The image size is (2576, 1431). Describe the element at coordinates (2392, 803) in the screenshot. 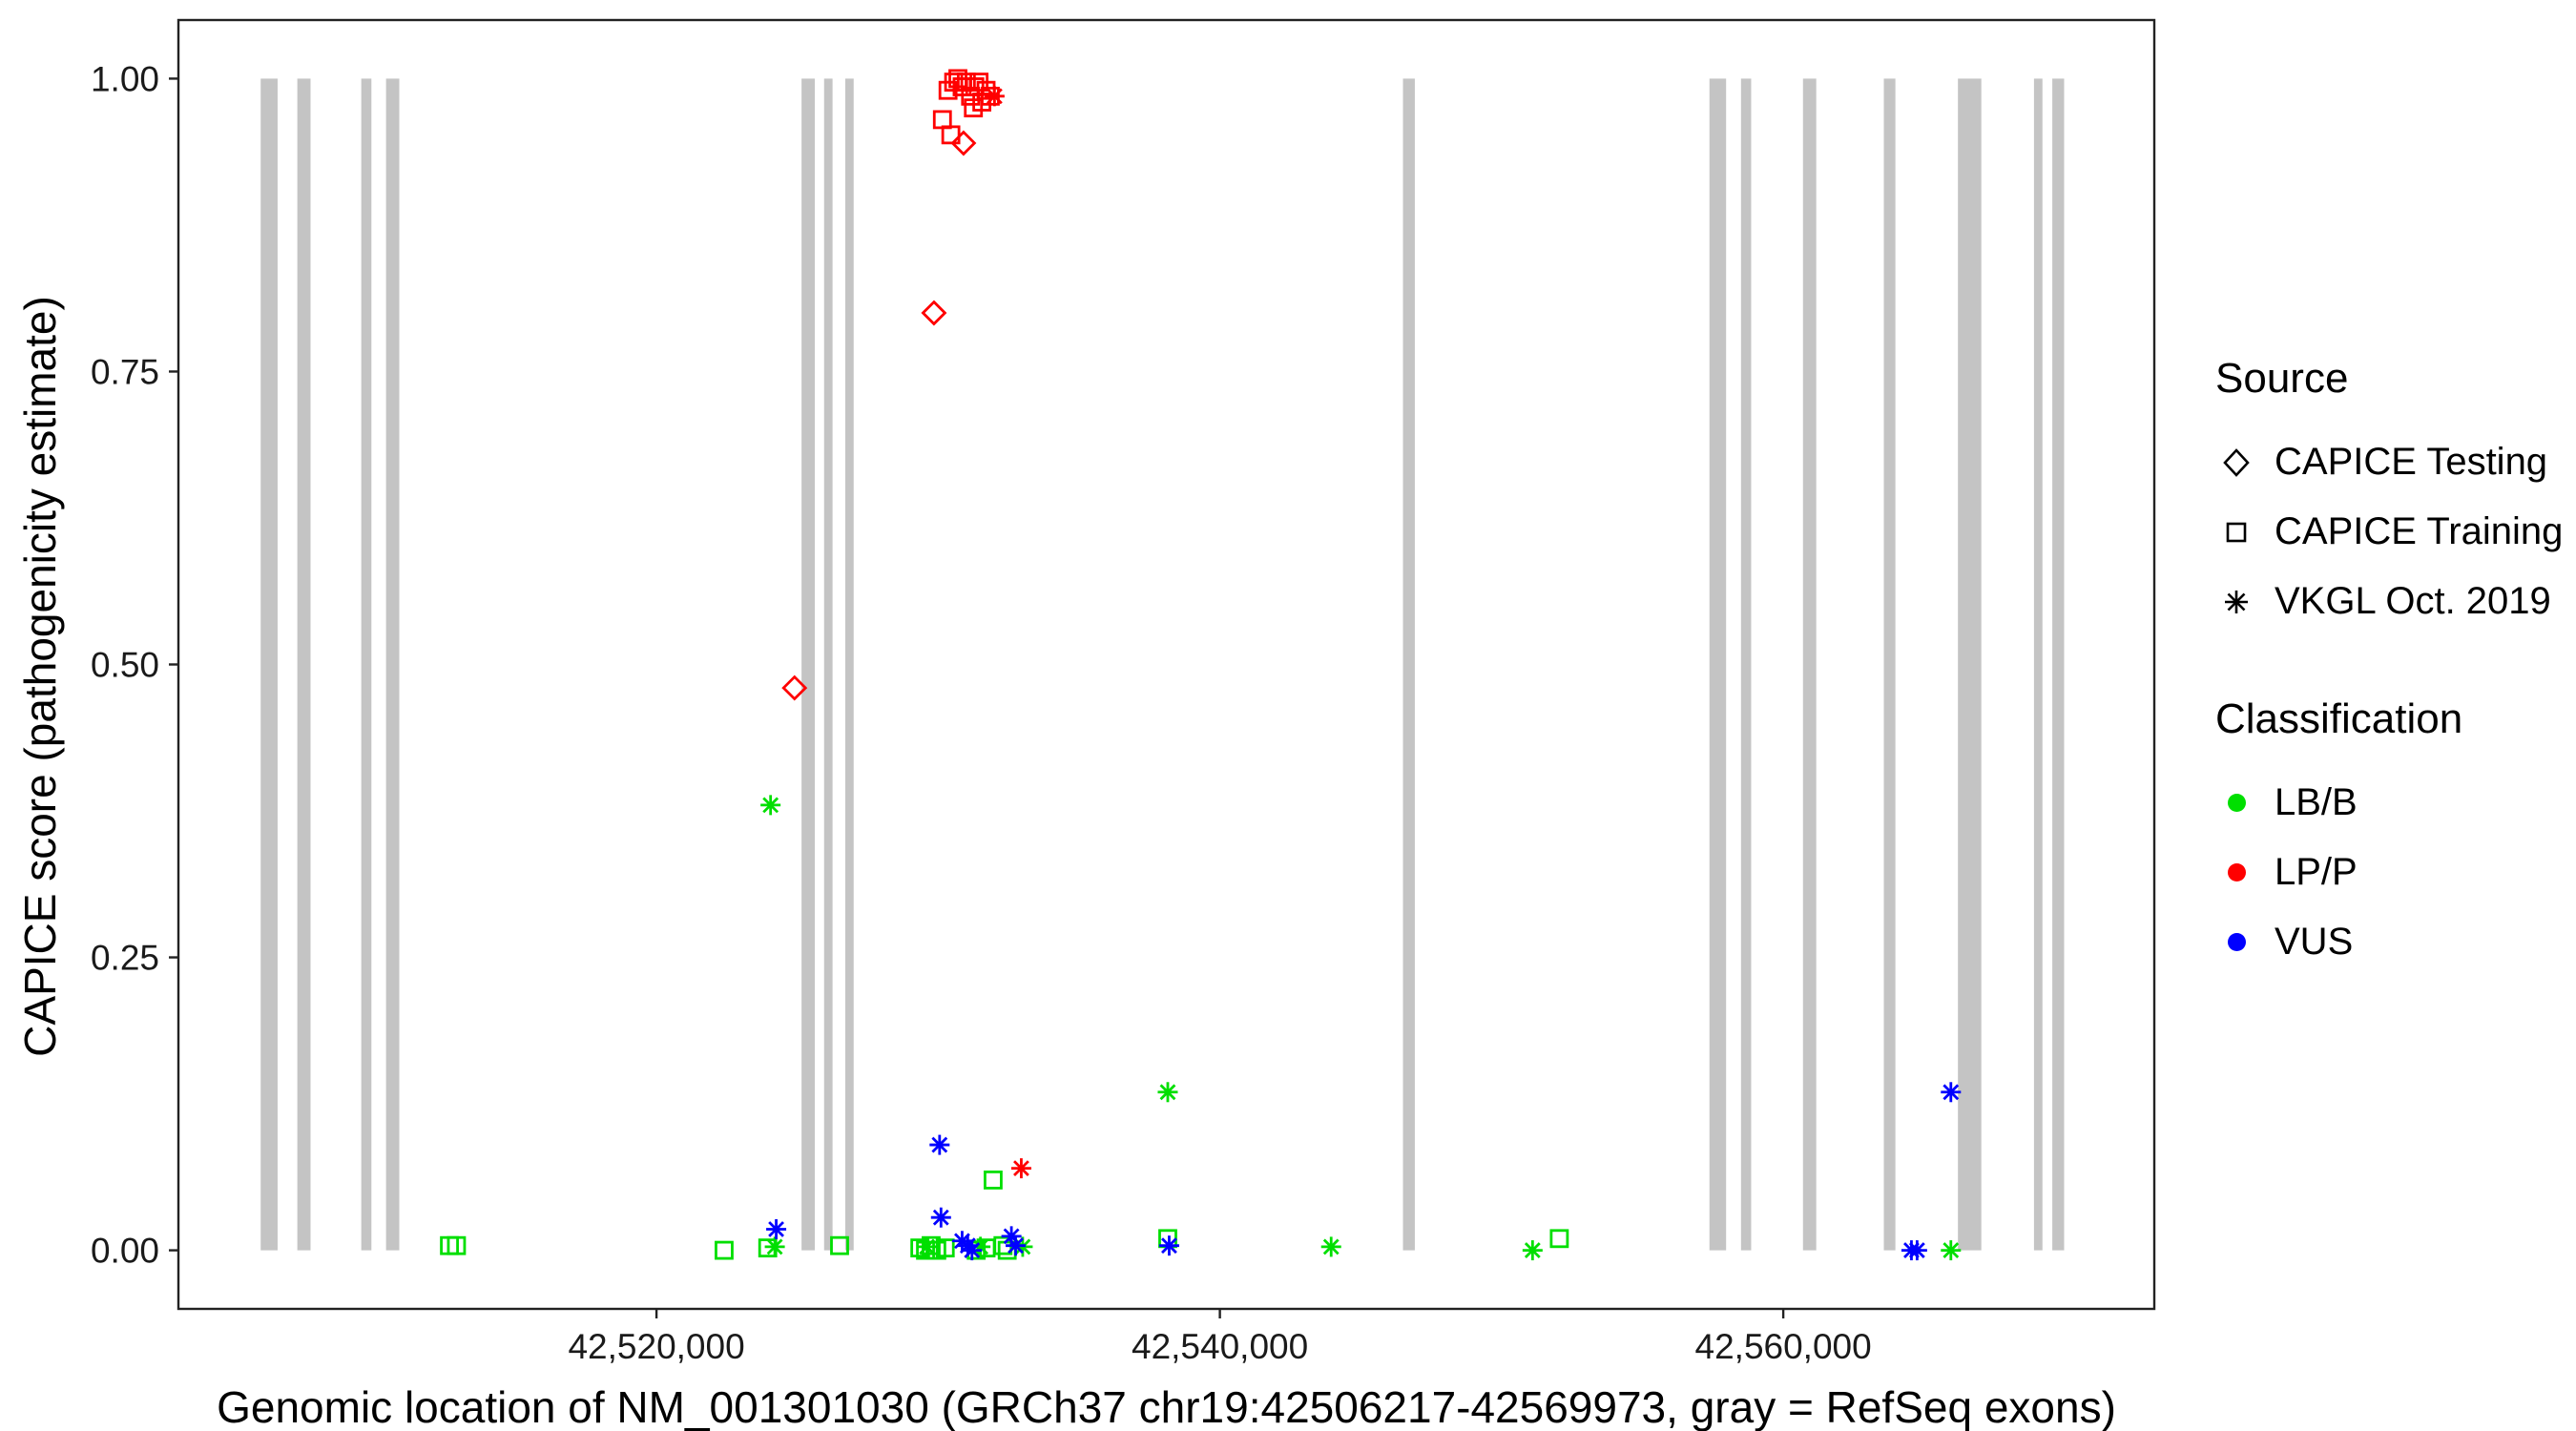

I see `legend-item-lbb: LB/B` at that location.